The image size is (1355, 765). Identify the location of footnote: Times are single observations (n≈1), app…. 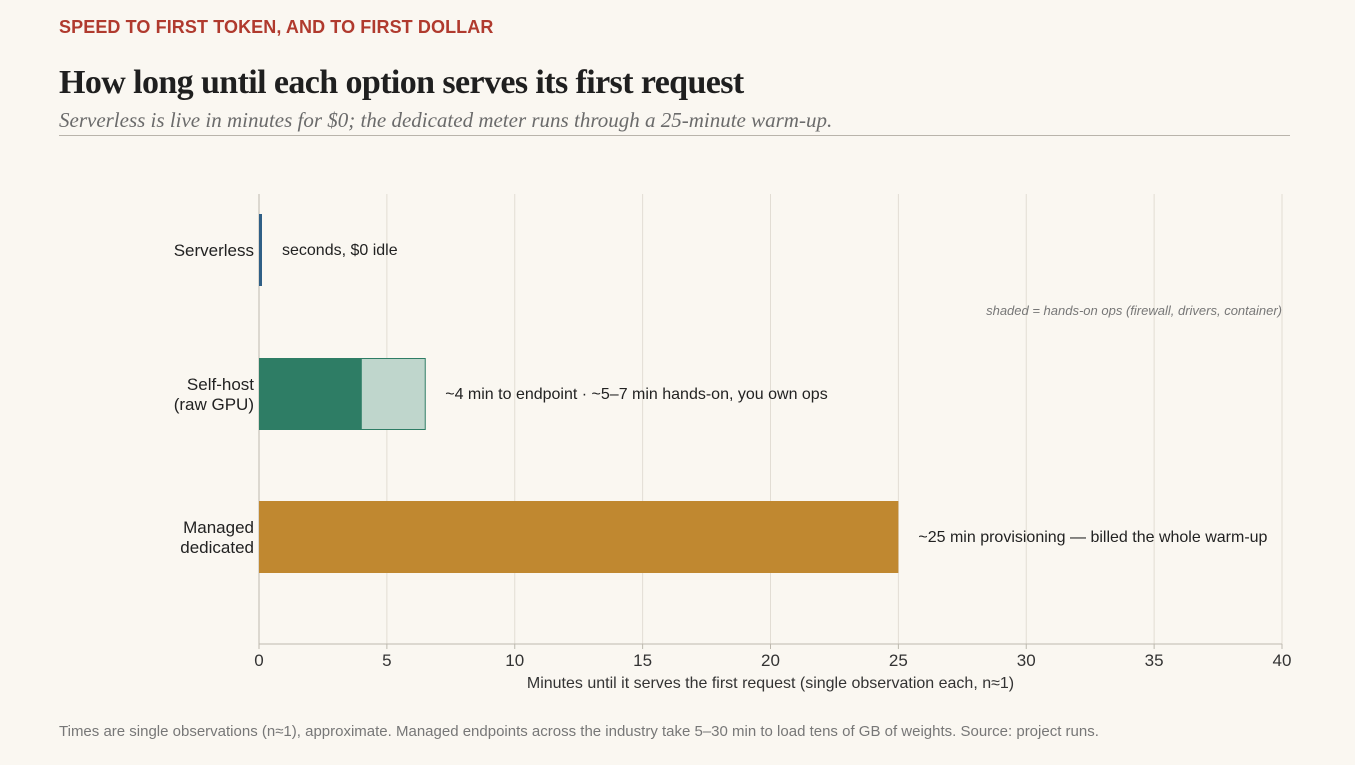
(579, 731).